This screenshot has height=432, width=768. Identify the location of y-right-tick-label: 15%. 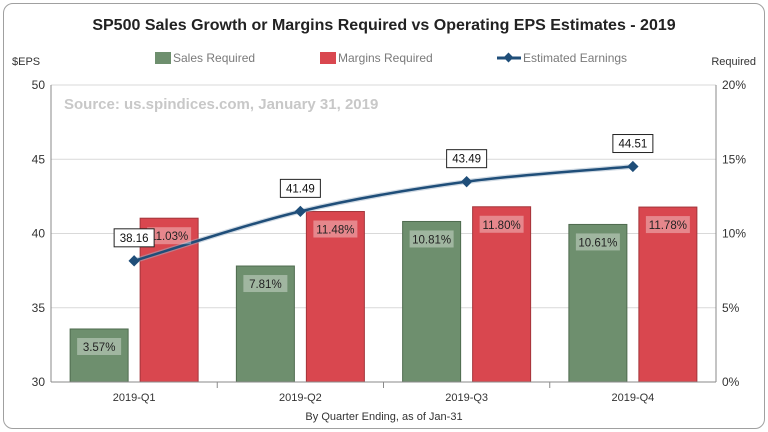
(734, 159).